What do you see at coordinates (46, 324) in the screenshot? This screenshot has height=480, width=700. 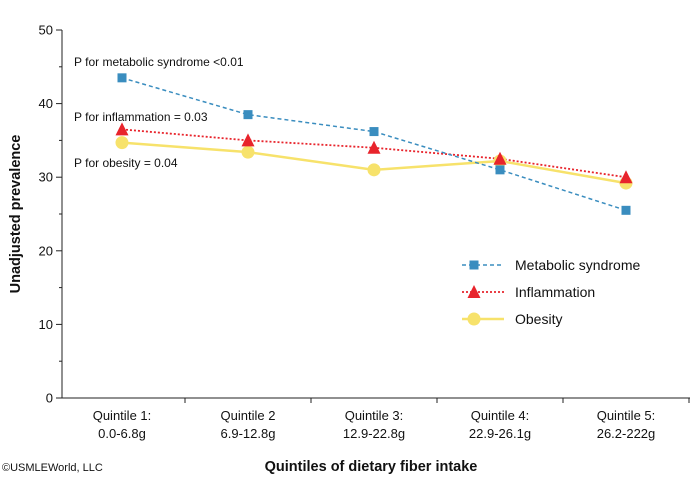 I see `y-tick-label: 10` at bounding box center [46, 324].